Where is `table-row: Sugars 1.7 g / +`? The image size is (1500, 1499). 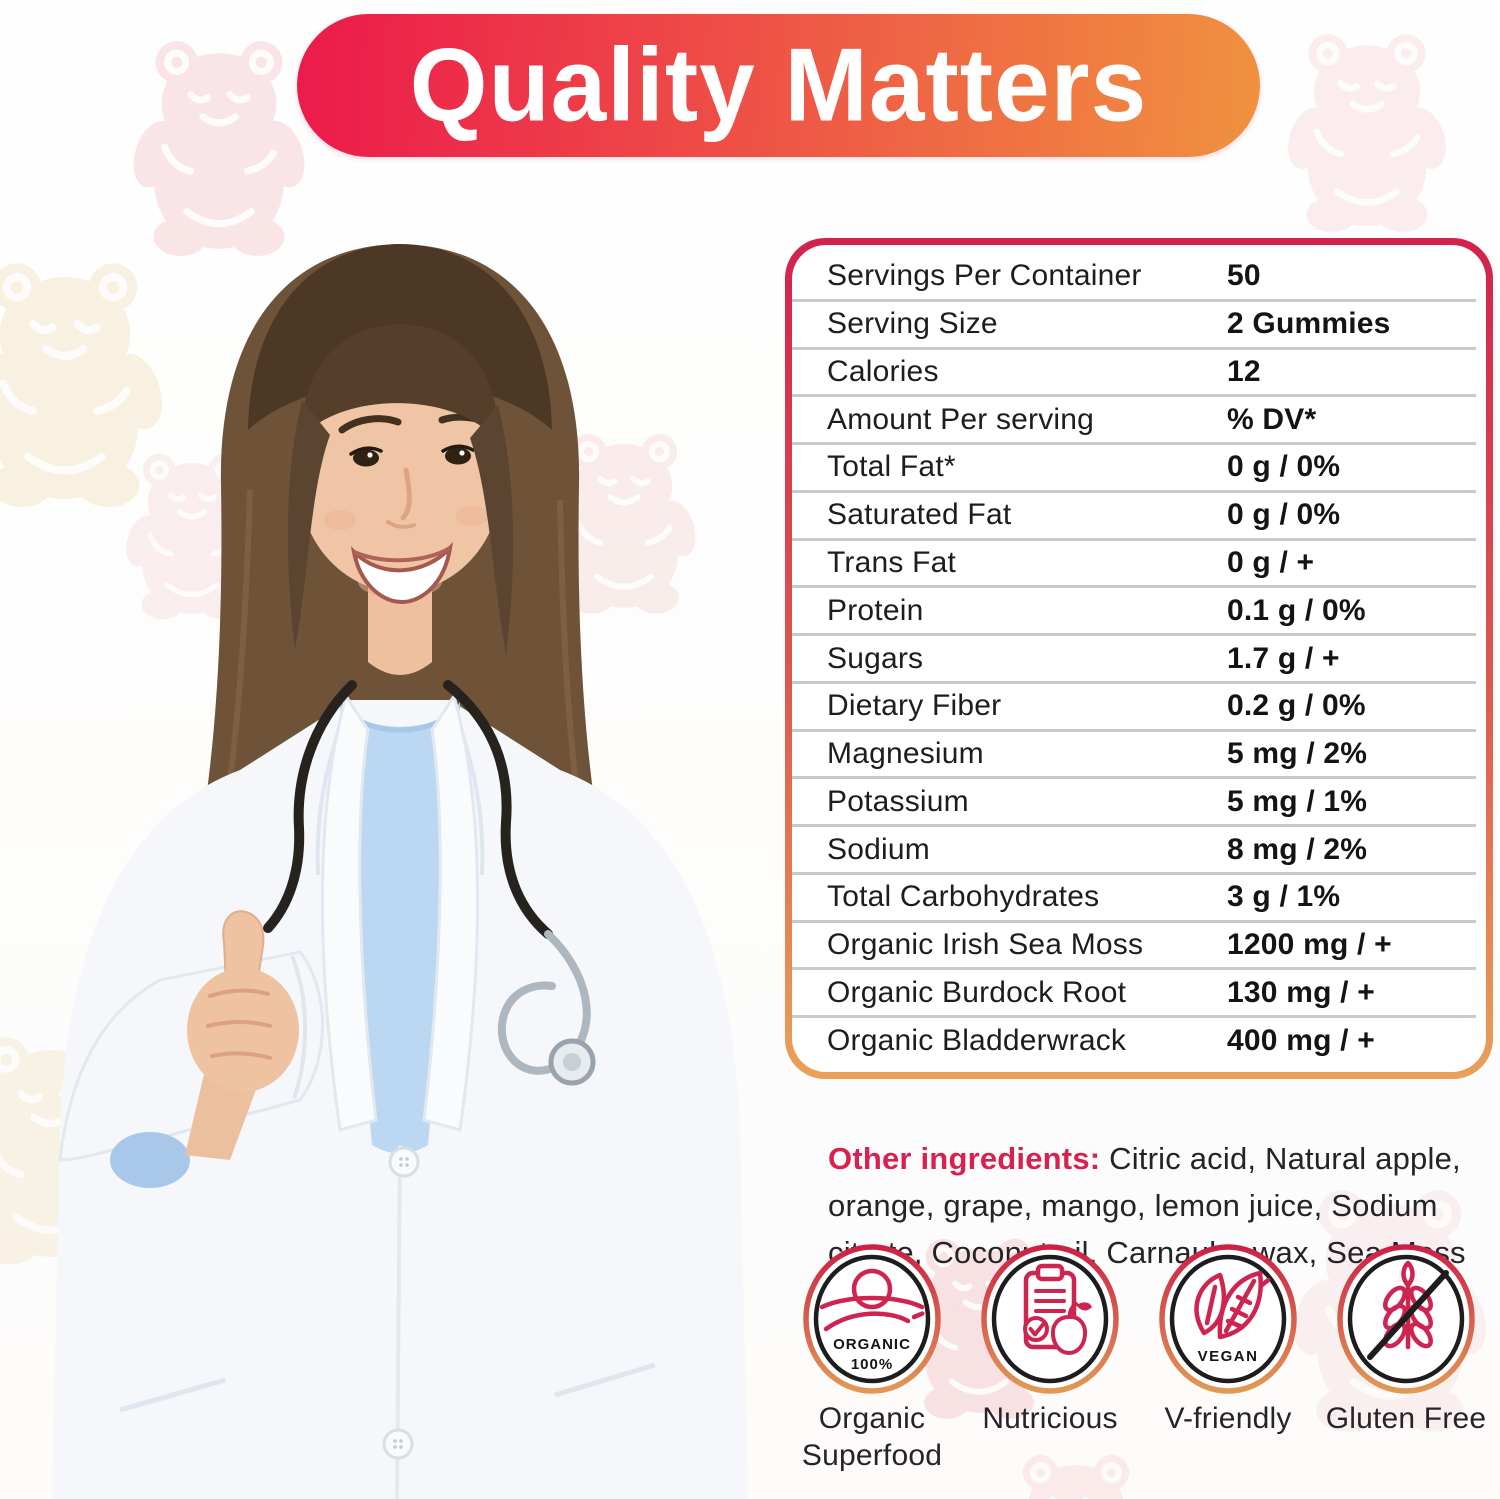
table-row: Sugars 1.7 g / + is located at coordinates (1134, 660).